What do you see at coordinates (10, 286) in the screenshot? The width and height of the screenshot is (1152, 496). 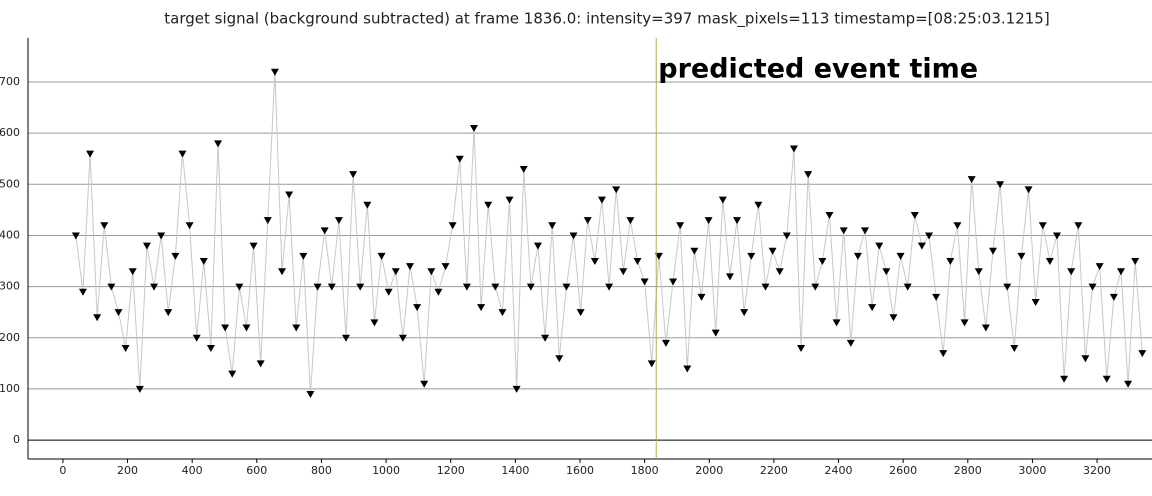 I see `y-tick-label: 300` at bounding box center [10, 286].